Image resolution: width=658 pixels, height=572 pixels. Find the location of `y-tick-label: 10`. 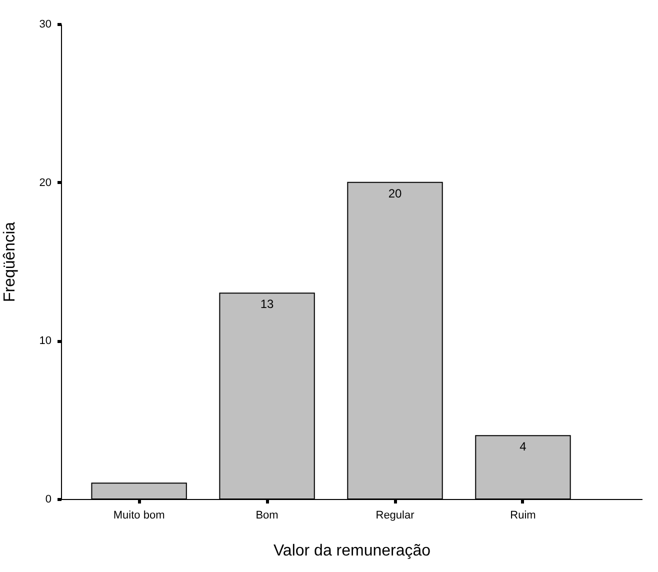

y-tick-label: 10 is located at coordinates (45, 341).